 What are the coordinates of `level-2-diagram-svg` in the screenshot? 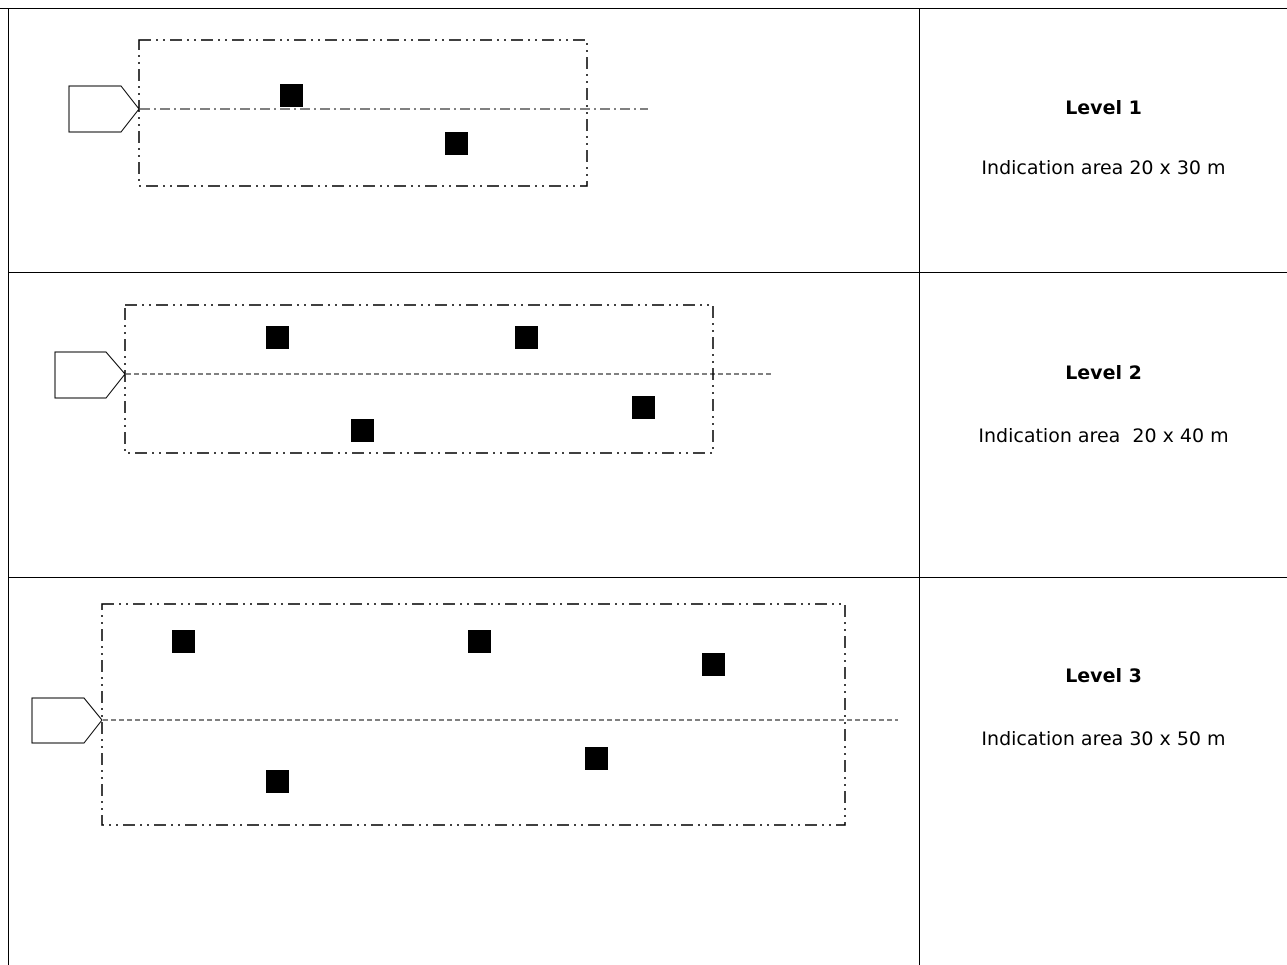 It's located at (414, 379).